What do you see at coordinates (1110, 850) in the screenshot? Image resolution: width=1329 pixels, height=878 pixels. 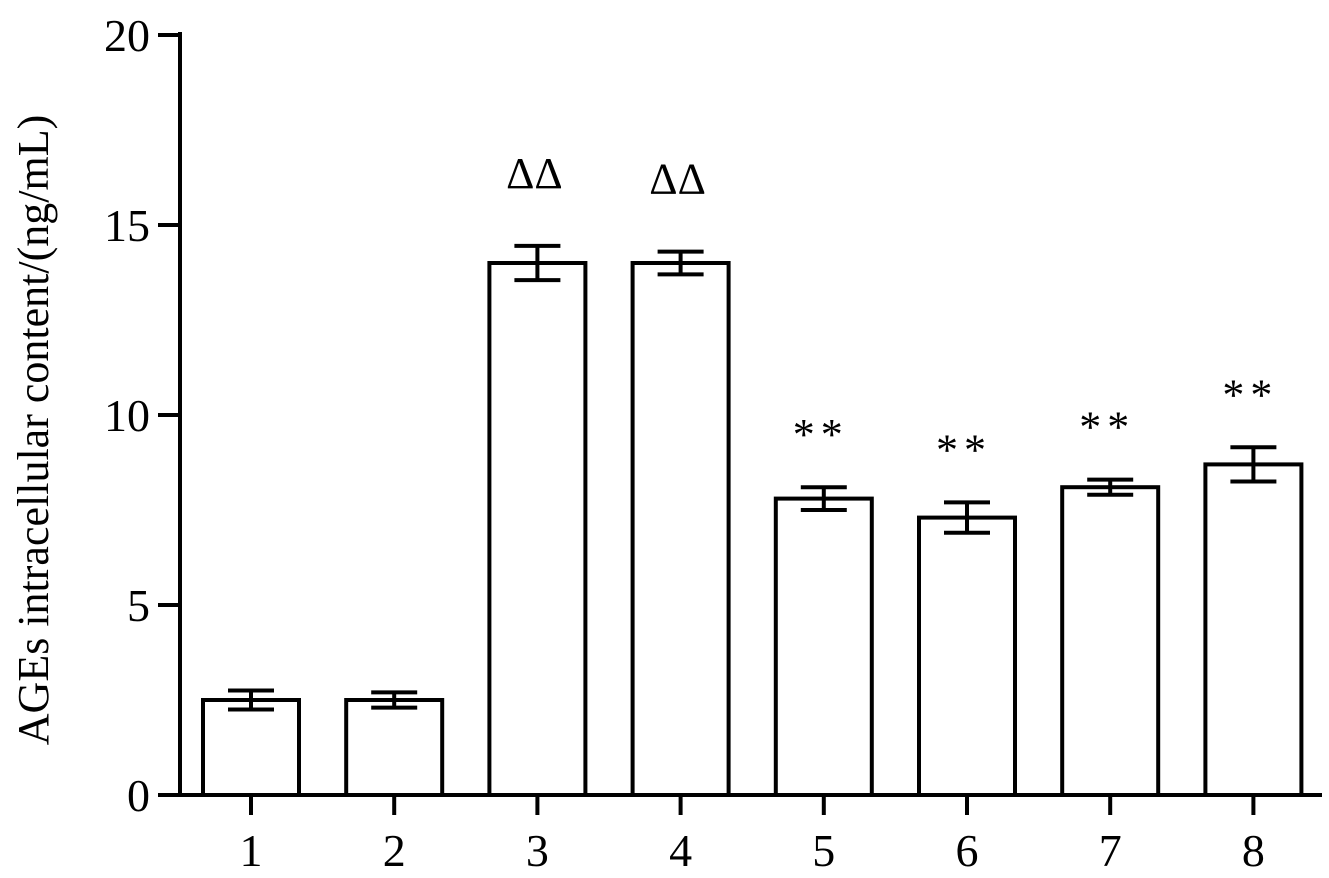 I see `x-tick-label-7: 7` at bounding box center [1110, 850].